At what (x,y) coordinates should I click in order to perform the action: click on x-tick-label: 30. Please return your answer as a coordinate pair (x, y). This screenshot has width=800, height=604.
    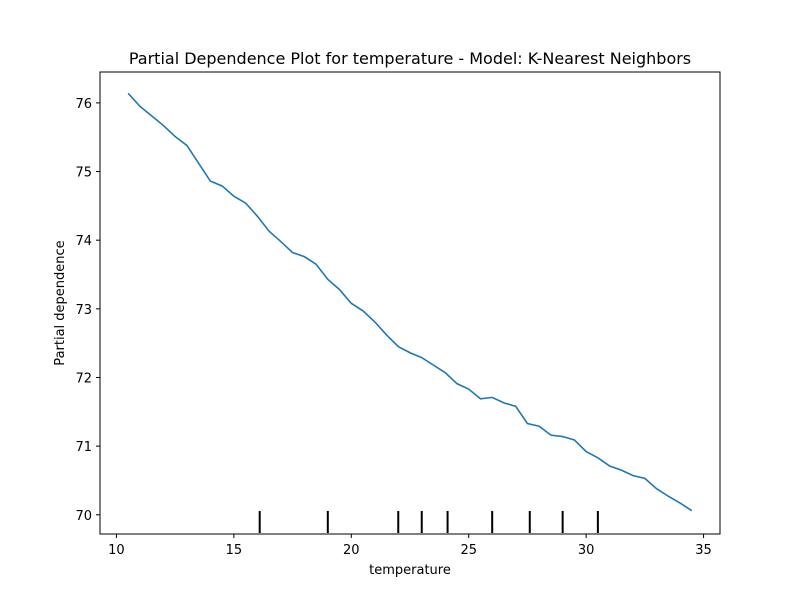
    Looking at the image, I should click on (586, 550).